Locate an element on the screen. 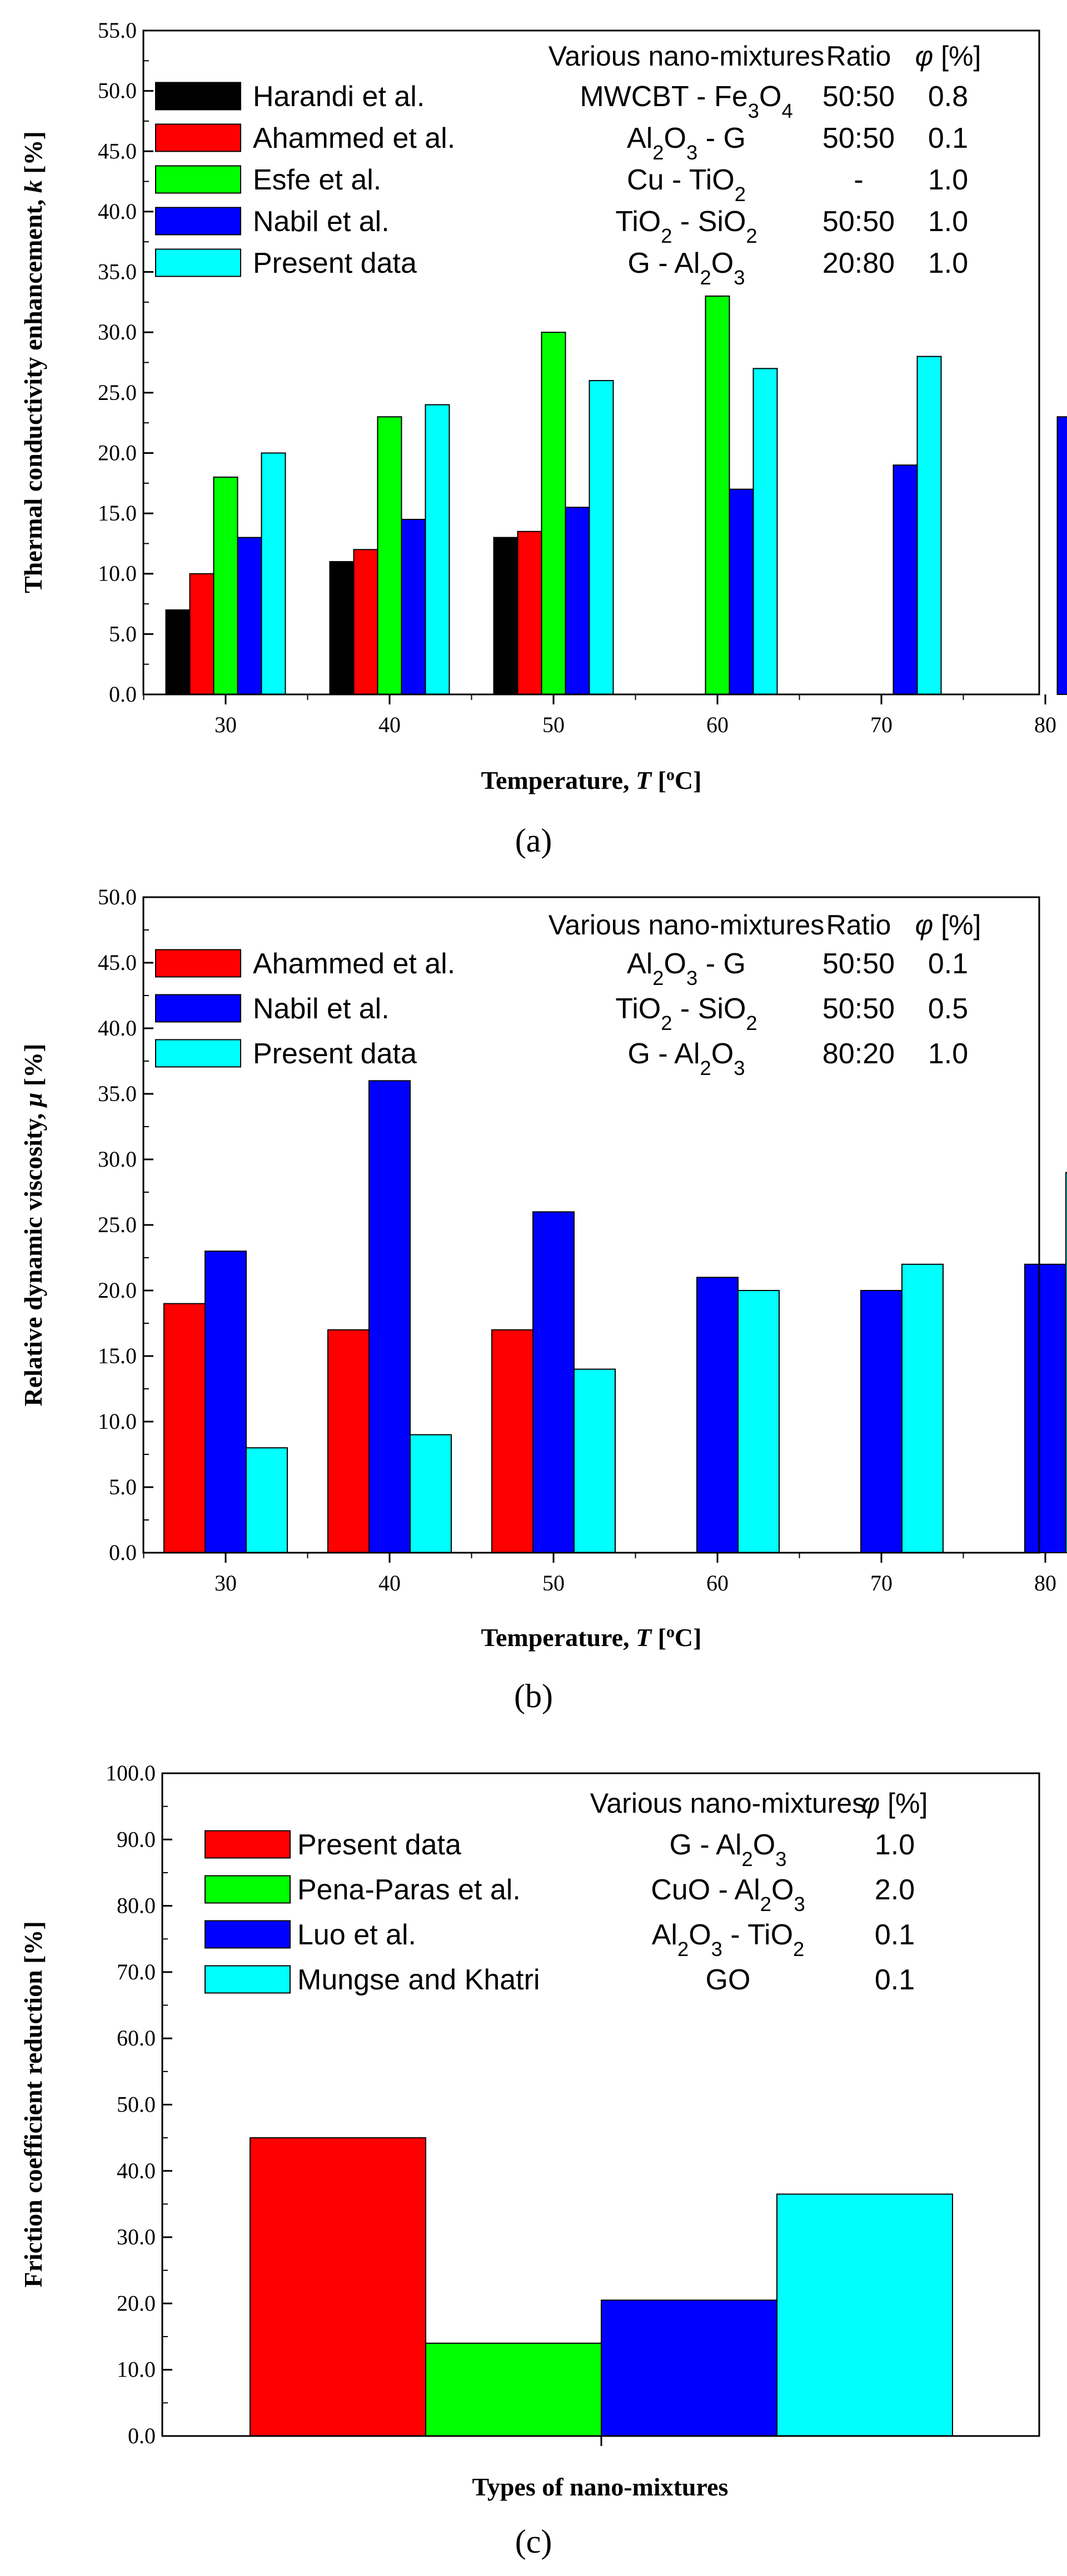 This screenshot has height=2576, width=1067. x-tick-label: 30 is located at coordinates (226, 724).